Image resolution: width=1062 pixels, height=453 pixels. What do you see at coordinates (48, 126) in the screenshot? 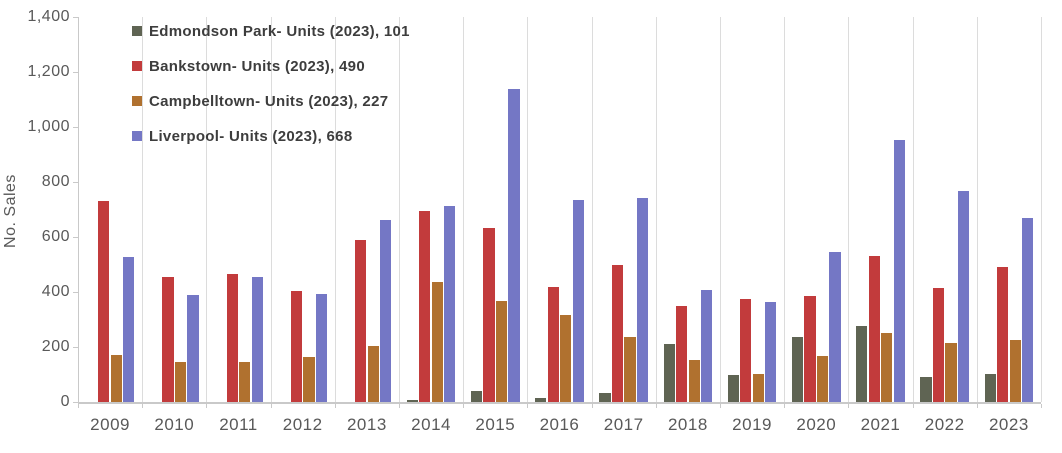
I see `y-tick-label: 1,000` at bounding box center [48, 126].